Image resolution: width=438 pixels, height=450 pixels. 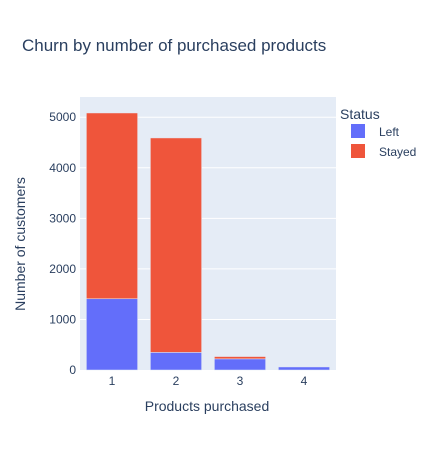 What do you see at coordinates (20, 244) in the screenshot?
I see `y-axis-title: Number of customers` at bounding box center [20, 244].